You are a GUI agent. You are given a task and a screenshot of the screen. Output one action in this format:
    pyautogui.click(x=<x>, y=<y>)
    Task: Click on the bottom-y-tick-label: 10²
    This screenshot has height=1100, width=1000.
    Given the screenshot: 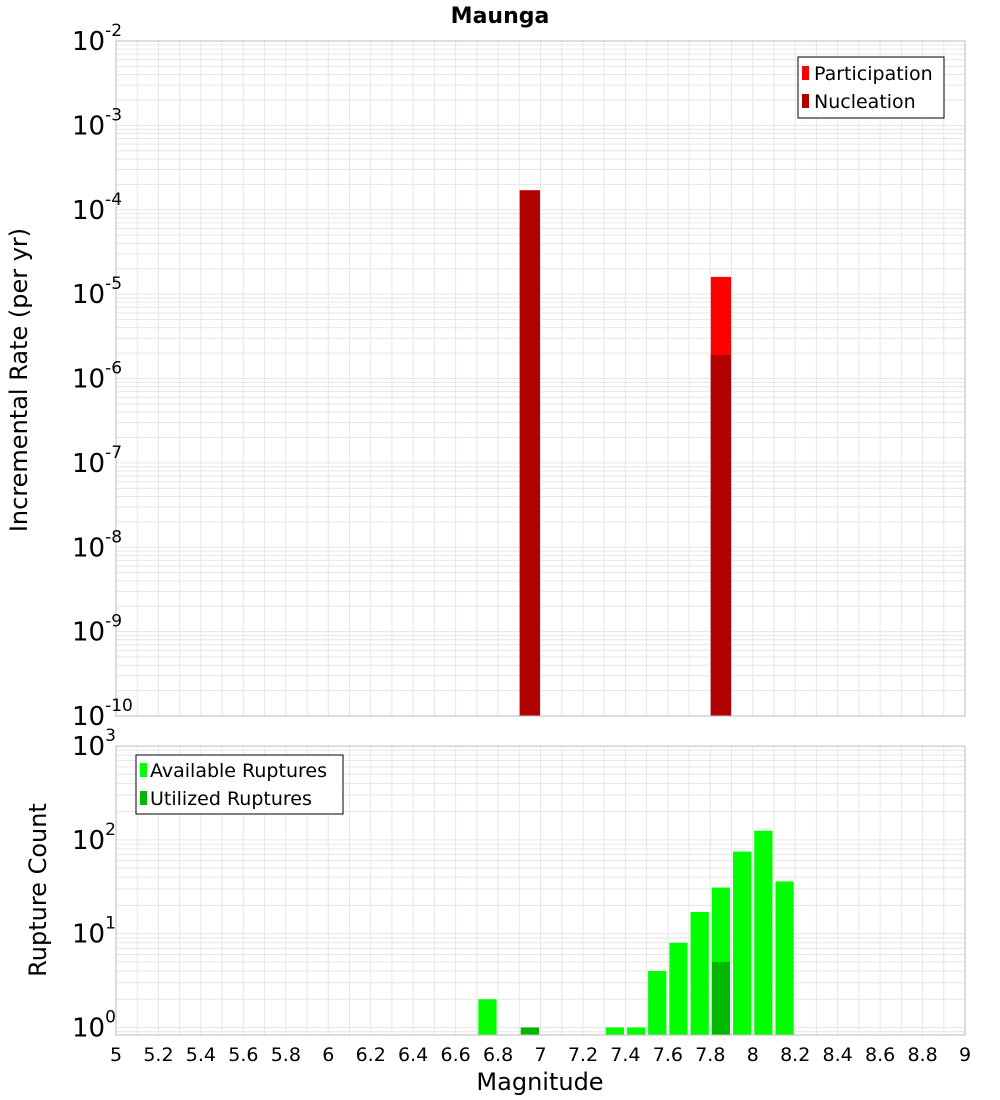 What is the action you would take?
    pyautogui.click(x=94, y=838)
    